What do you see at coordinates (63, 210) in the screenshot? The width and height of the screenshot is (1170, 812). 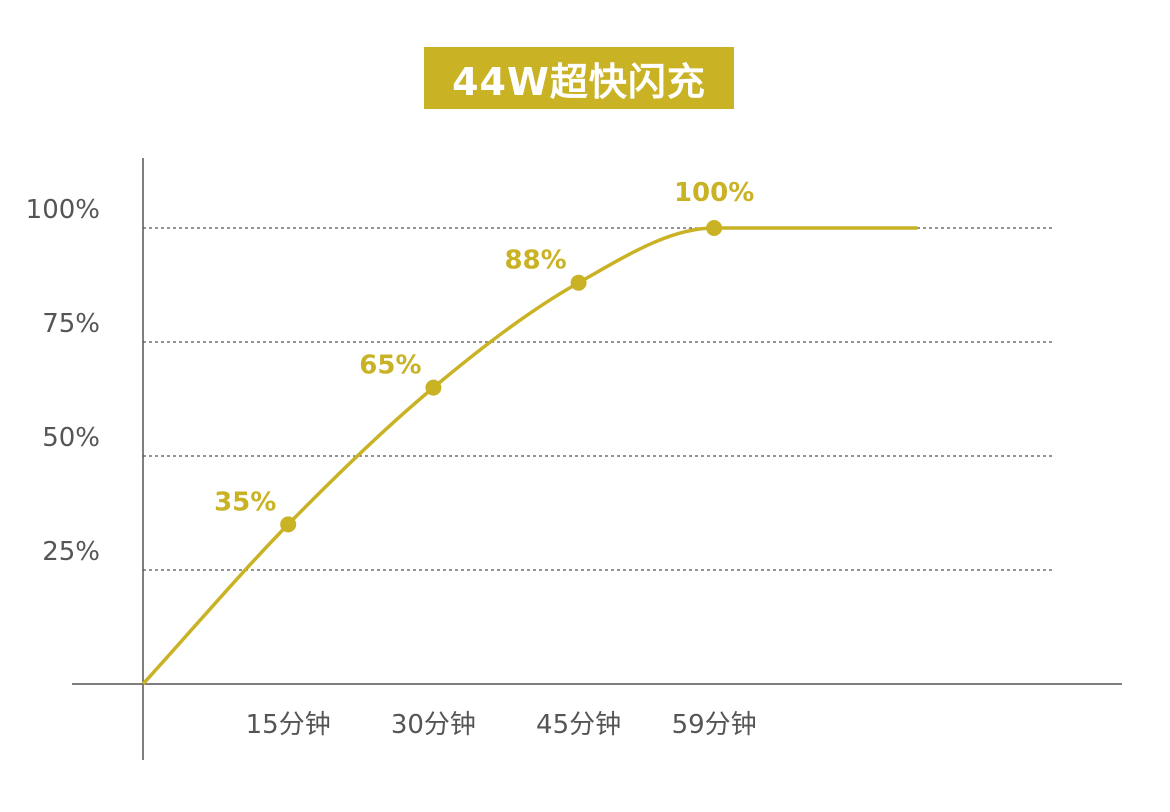 I see `y-tick-label-100: 100%` at bounding box center [63, 210].